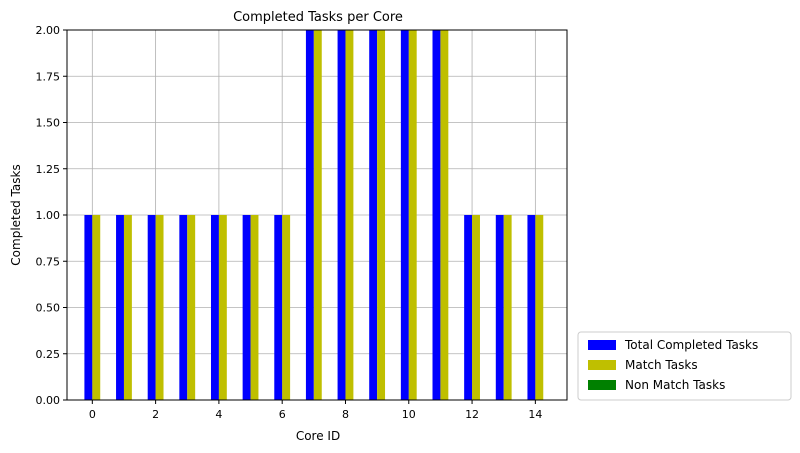 The width and height of the screenshot is (800, 453). What do you see at coordinates (409, 414) in the screenshot?
I see `x-tick-label: 10` at bounding box center [409, 414].